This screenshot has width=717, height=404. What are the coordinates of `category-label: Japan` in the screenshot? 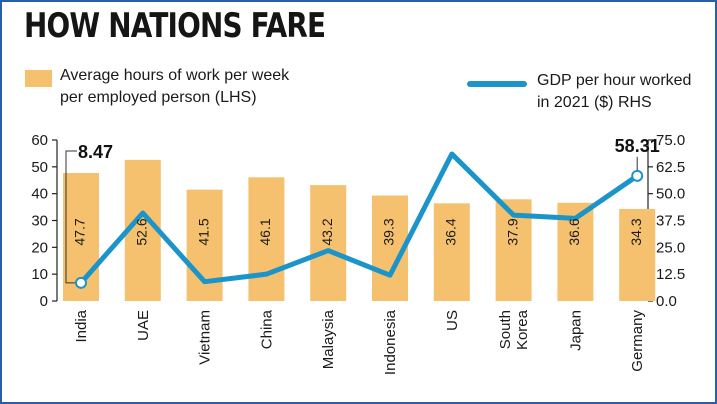 It's located at (575, 330).